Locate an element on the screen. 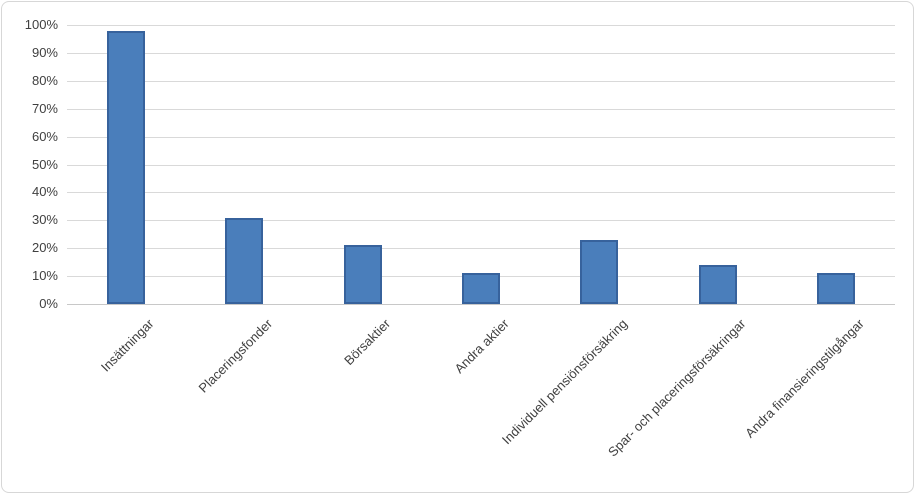  y-tick-label-100: 100% is located at coordinates (41, 24).